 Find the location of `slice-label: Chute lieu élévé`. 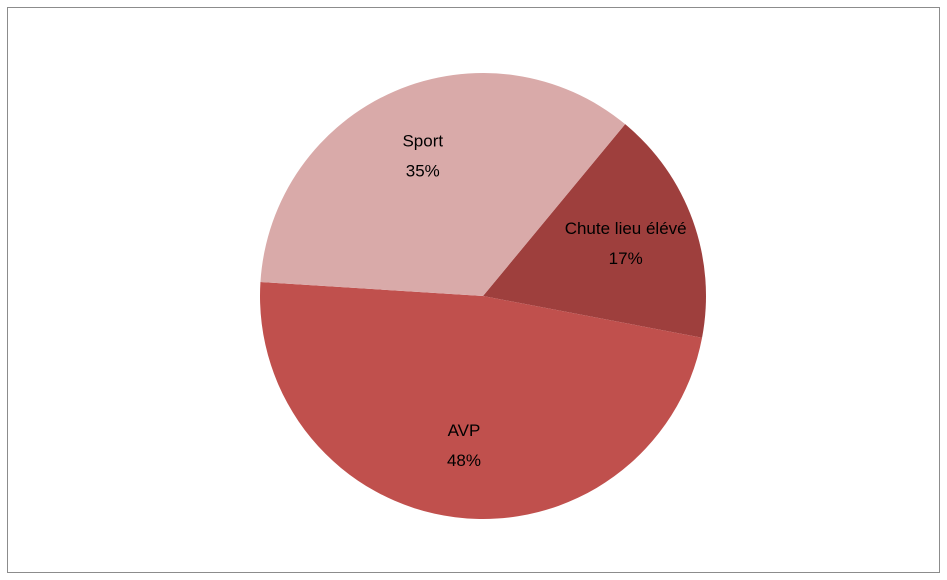

slice-label: Chute lieu élévé is located at coordinates (626, 228).